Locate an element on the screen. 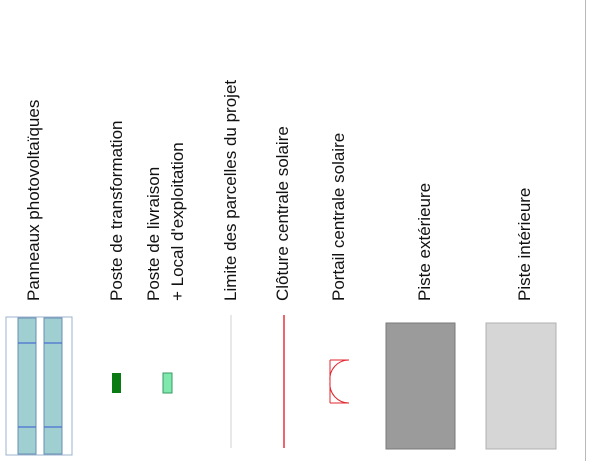  label-parcel-limit: Limite des parcelles du projet is located at coordinates (230, 190).